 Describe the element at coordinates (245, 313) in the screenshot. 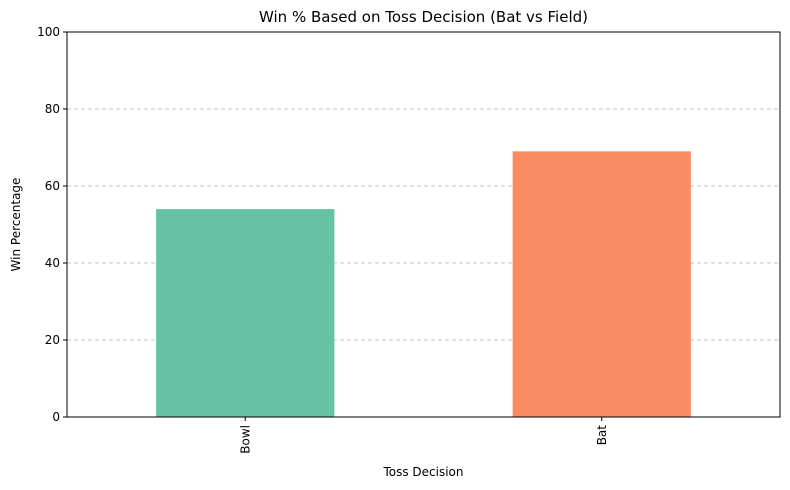

I see `bar-bowl` at that location.